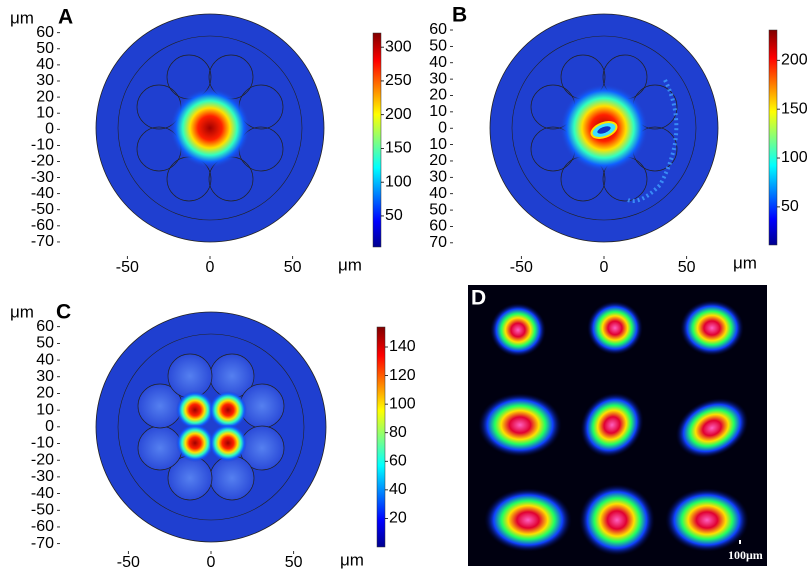  Describe the element at coordinates (398, 518) in the screenshot. I see `colorbar-tick-label: 20` at that location.